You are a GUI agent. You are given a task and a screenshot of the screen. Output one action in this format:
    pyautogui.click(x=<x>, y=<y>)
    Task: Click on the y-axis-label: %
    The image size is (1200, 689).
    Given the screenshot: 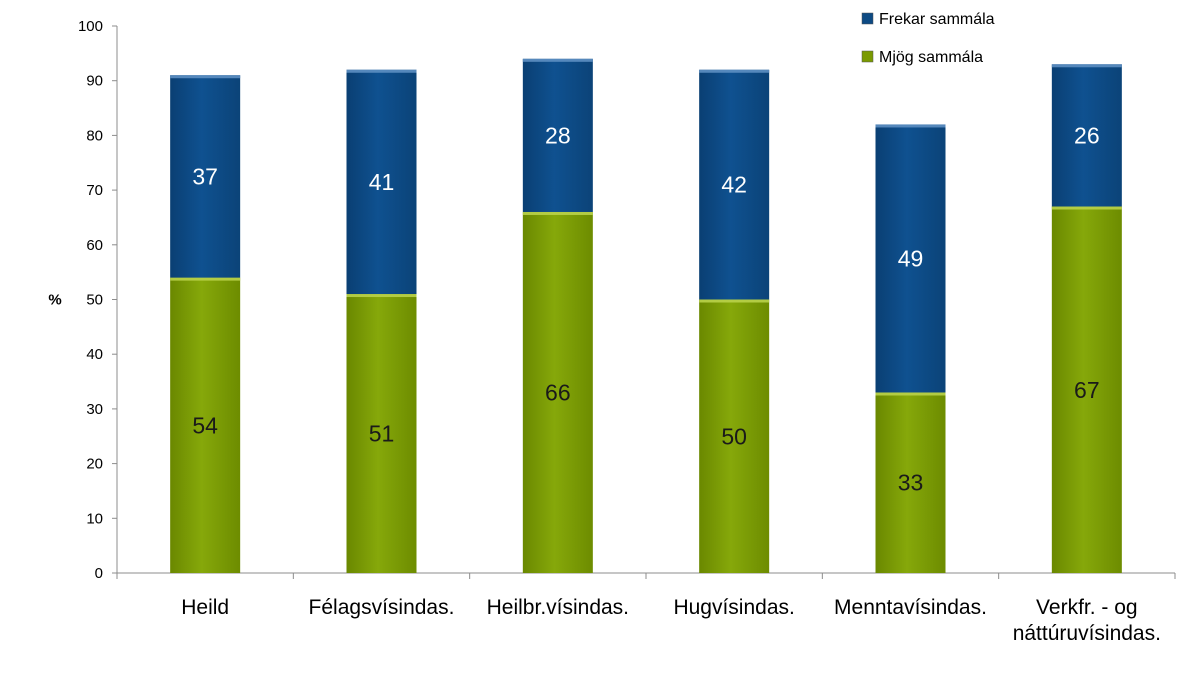 What is the action you would take?
    pyautogui.click(x=54, y=300)
    